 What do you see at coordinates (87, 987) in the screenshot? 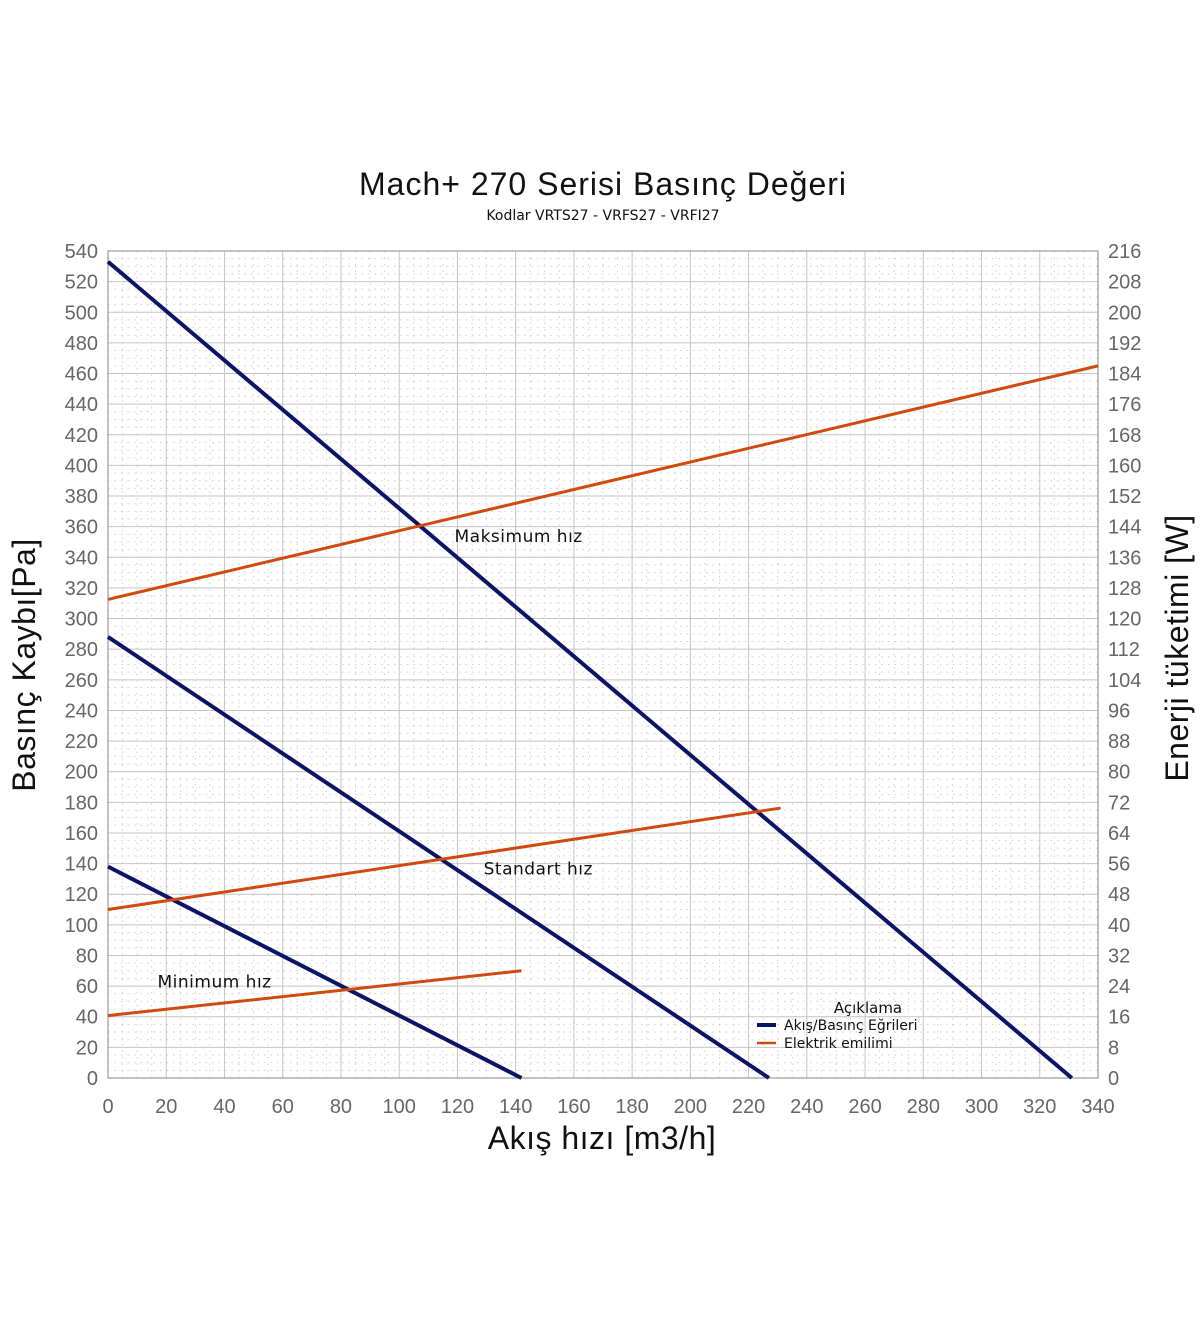
I see `y-tick-label: 60` at bounding box center [87, 987].